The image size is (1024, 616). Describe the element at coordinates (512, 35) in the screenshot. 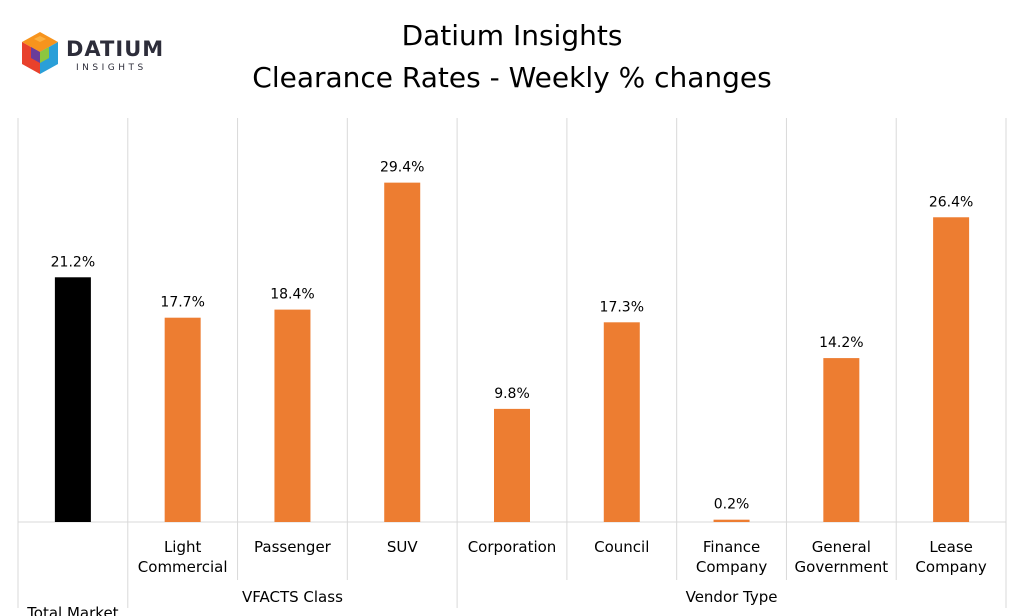

I see `chart-title-line-1: Datium Insights` at that location.